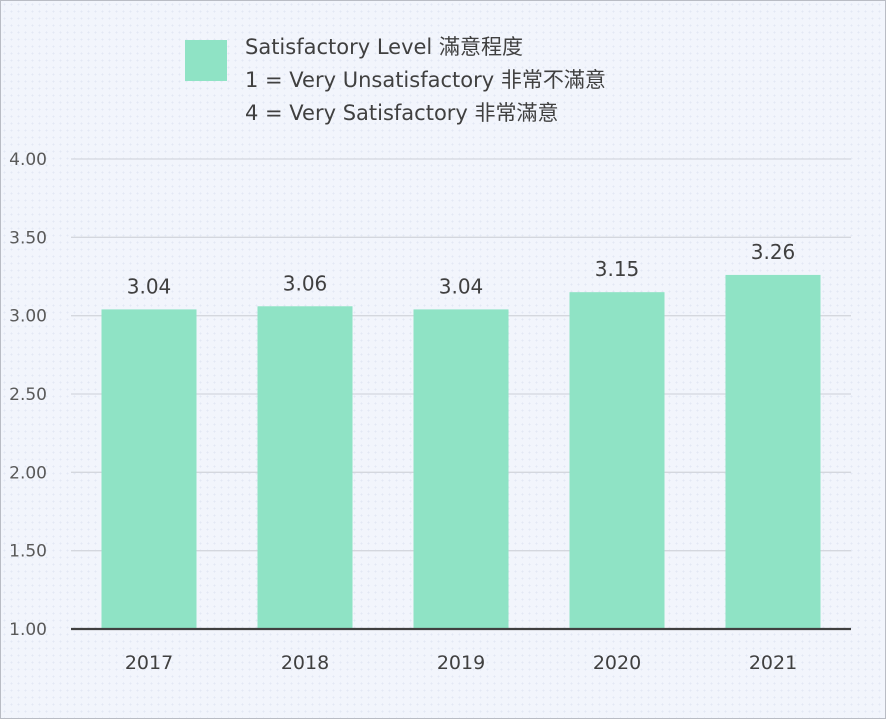 The height and width of the screenshot is (719, 886). What do you see at coordinates (773, 663) in the screenshot?
I see `x-tick-label: 2021` at bounding box center [773, 663].